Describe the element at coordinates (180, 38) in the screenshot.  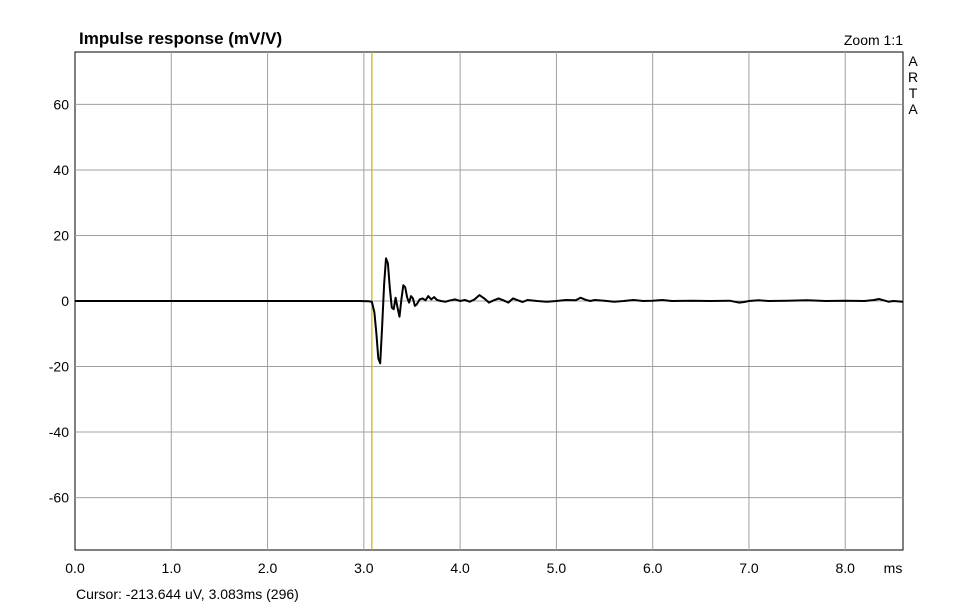
I see `chart-title: Impulse response (mV/V)` at that location.